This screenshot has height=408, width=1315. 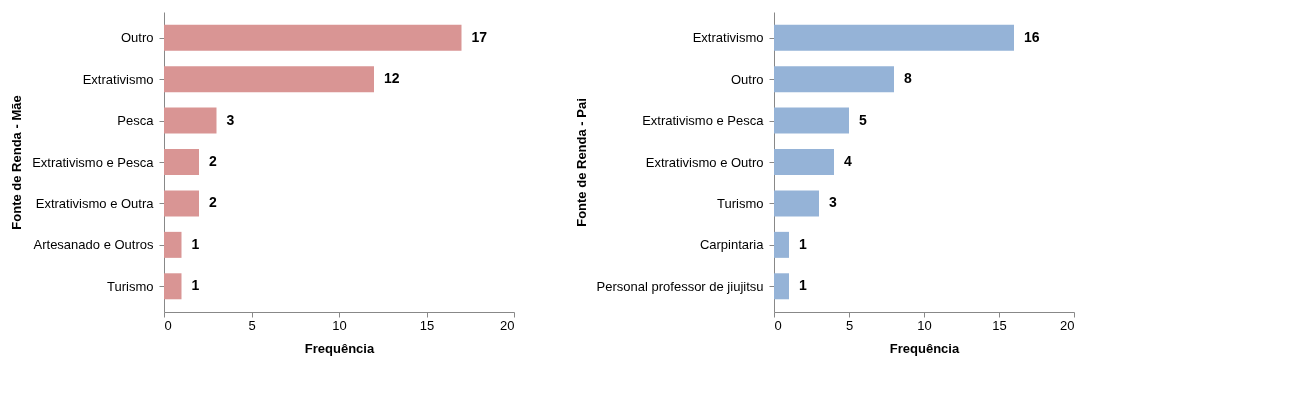 What do you see at coordinates (848, 161) in the screenshot?
I see `data-label: 4` at bounding box center [848, 161].